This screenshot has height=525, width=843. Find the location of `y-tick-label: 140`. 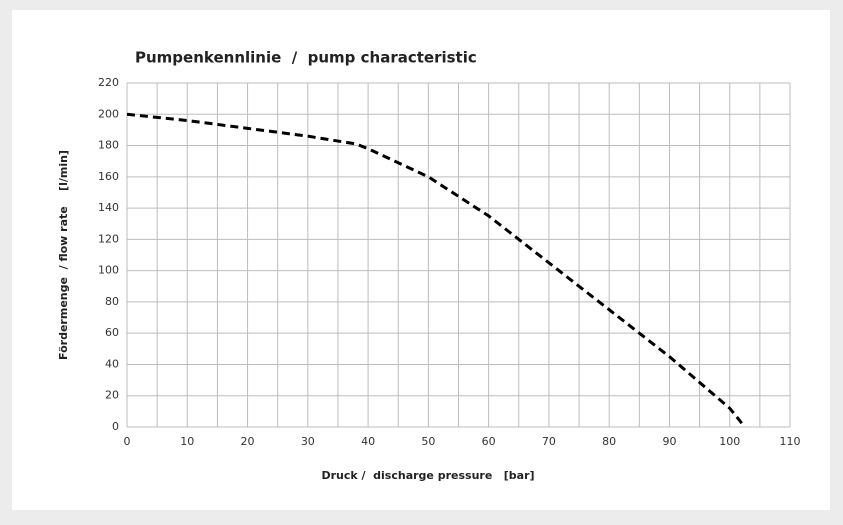

y-tick-label: 140 is located at coordinates (108, 207).